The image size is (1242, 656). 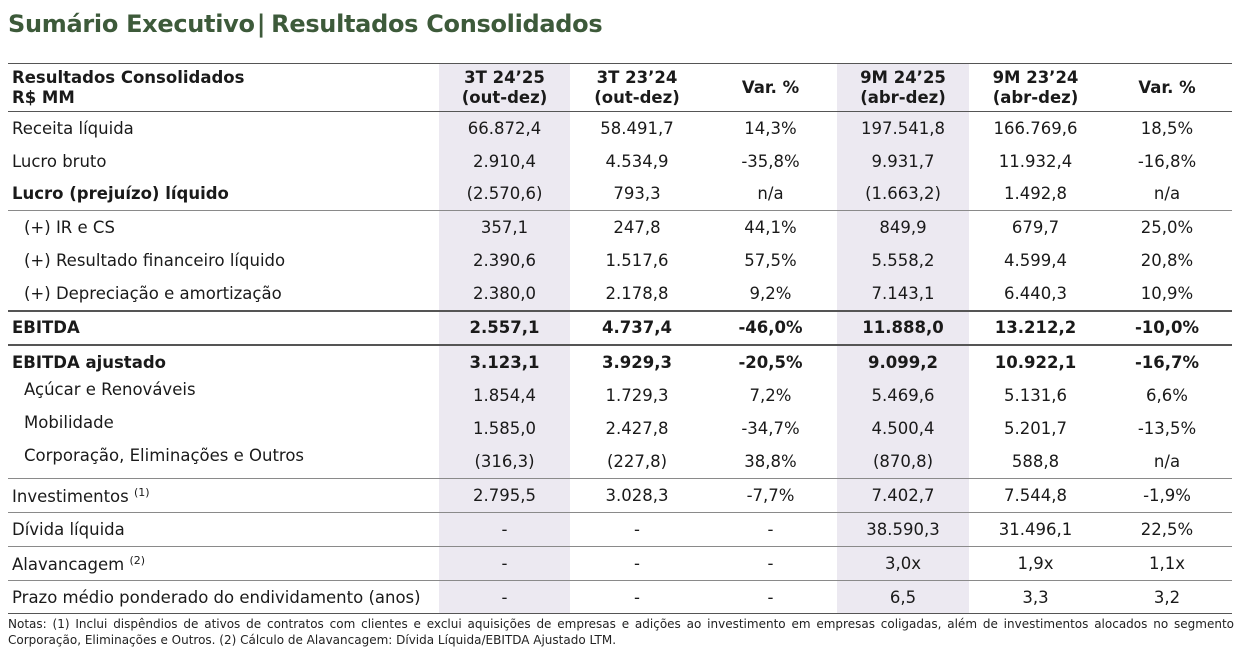 What do you see at coordinates (504, 361) in the screenshot?
I see `cell: 3.123,1` at bounding box center [504, 361].